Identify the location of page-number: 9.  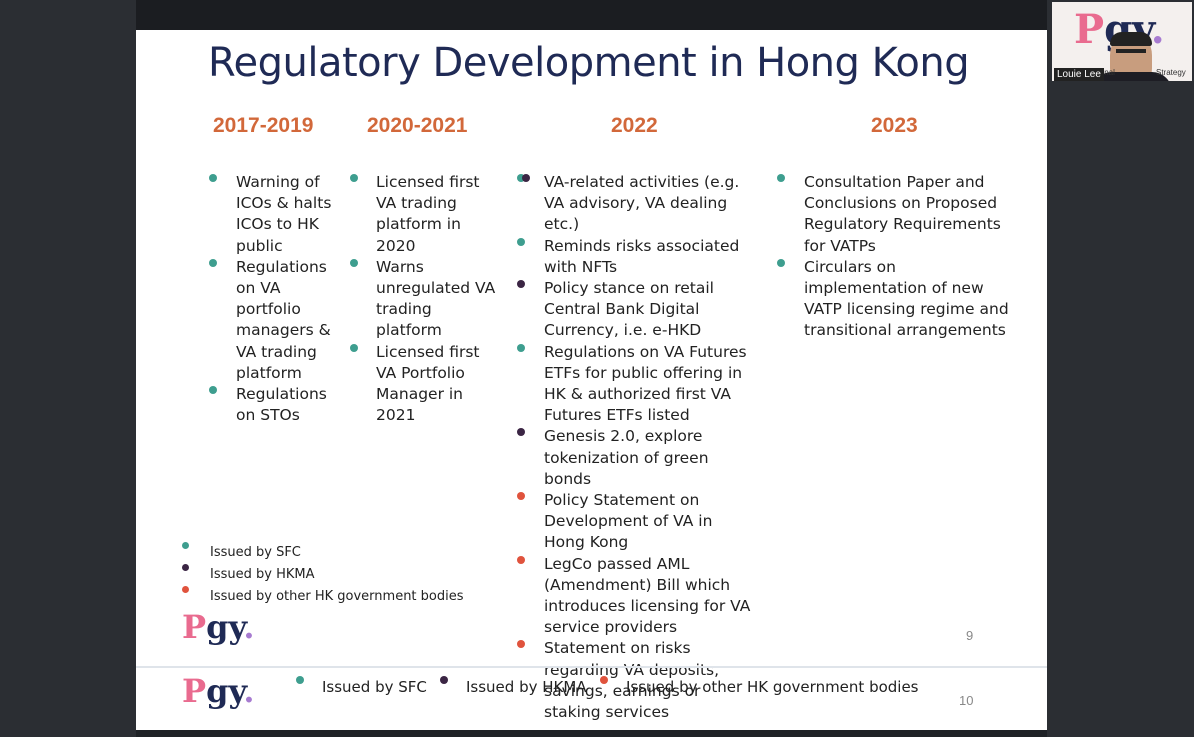
(970, 635).